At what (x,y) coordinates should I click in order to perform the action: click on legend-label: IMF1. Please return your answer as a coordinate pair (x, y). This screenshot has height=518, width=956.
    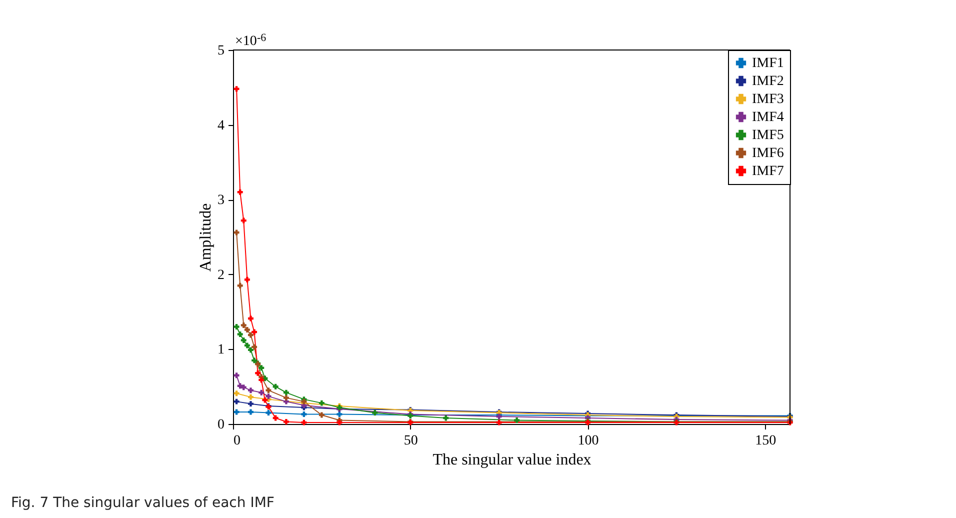
    Looking at the image, I should click on (768, 63).